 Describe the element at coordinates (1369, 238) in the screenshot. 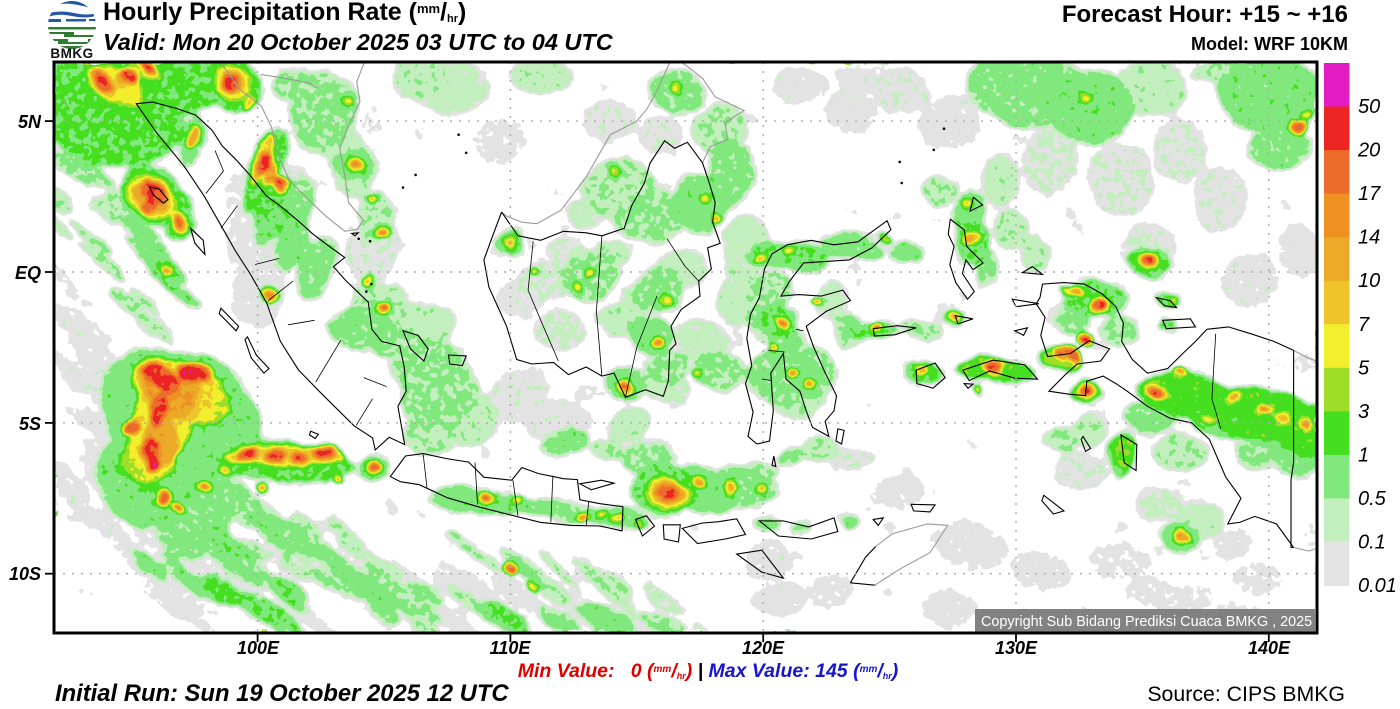

I see `svg-text: 14` at that location.